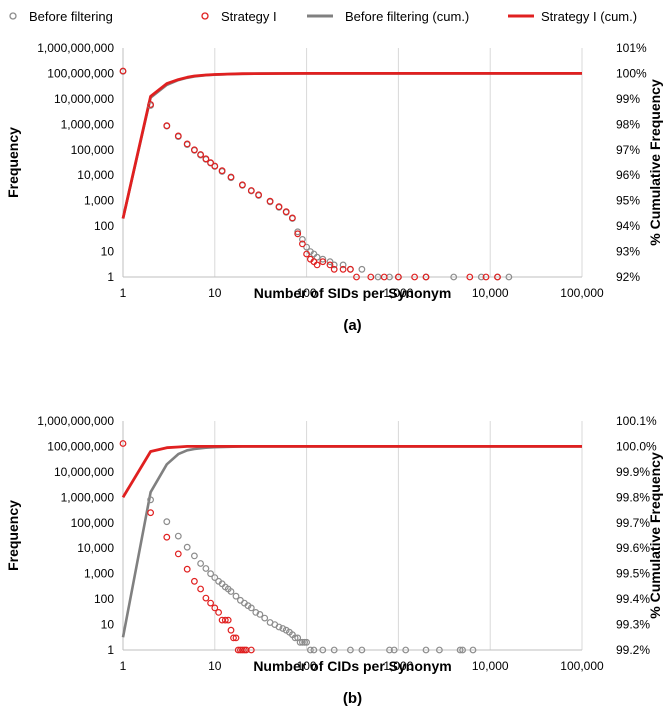  What do you see at coordinates (633, 625) in the screenshot?
I see `y2-tick-label: 99.3%` at bounding box center [633, 625].